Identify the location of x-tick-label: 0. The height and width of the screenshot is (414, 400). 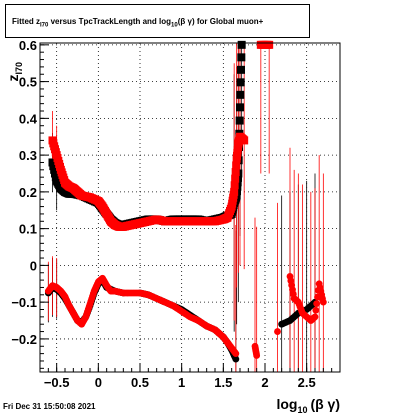
(98, 382).